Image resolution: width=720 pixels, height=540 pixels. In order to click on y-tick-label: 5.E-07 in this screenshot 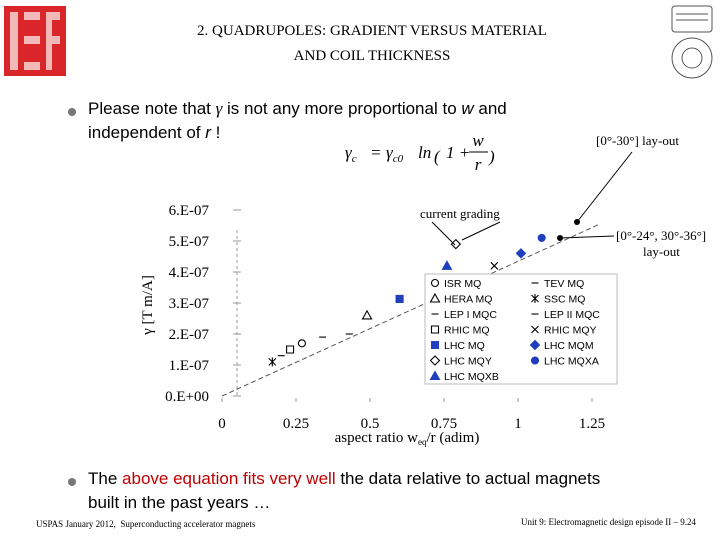, I will do `click(189, 242)`.